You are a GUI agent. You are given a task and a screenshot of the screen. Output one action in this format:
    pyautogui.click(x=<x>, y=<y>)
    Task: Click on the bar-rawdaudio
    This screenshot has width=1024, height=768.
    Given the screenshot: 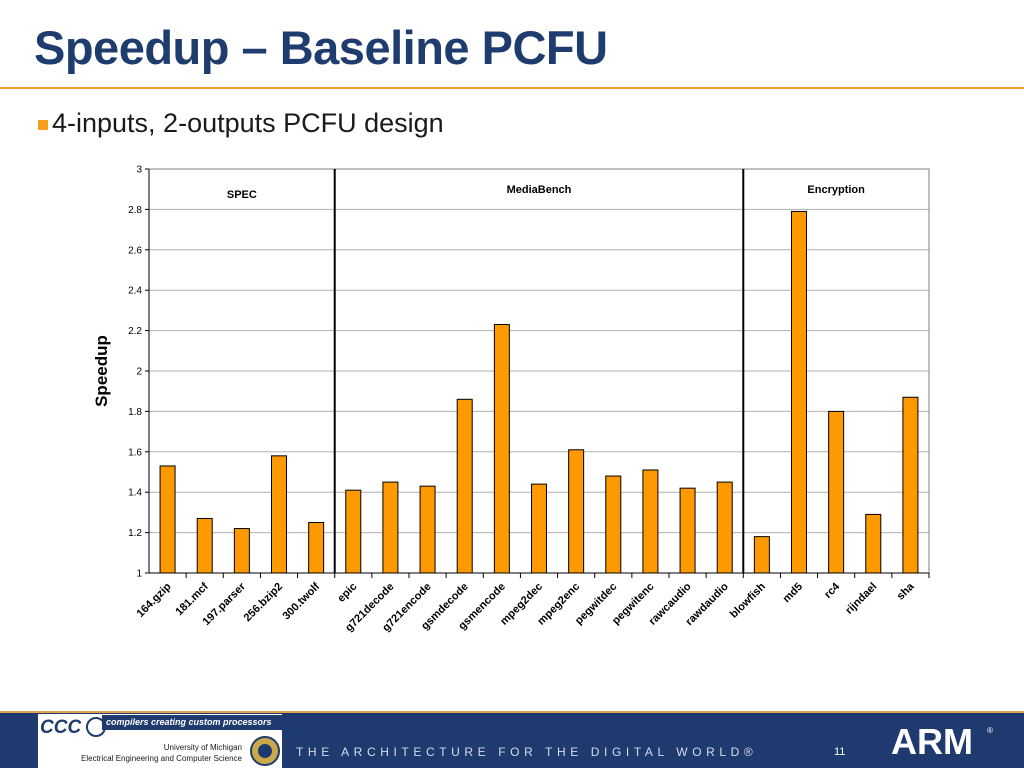 What is the action you would take?
    pyautogui.click(x=724, y=527)
    